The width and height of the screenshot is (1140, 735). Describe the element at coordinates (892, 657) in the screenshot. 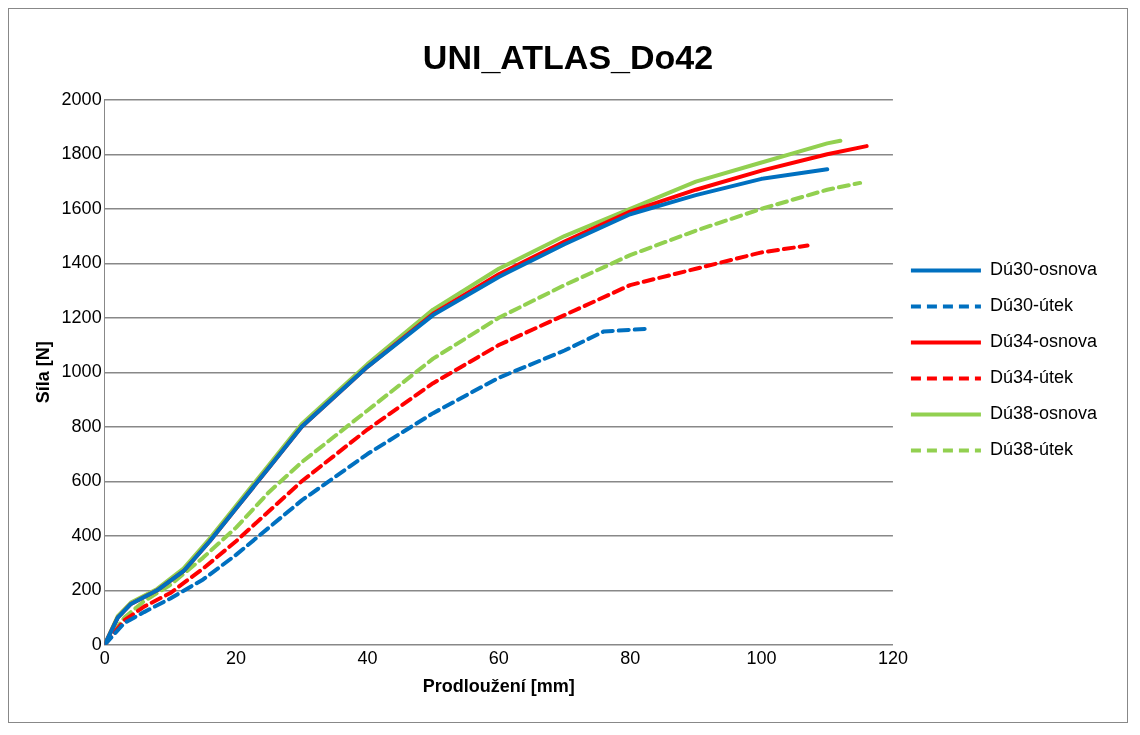

I see `x-tick-label: 120` at that location.